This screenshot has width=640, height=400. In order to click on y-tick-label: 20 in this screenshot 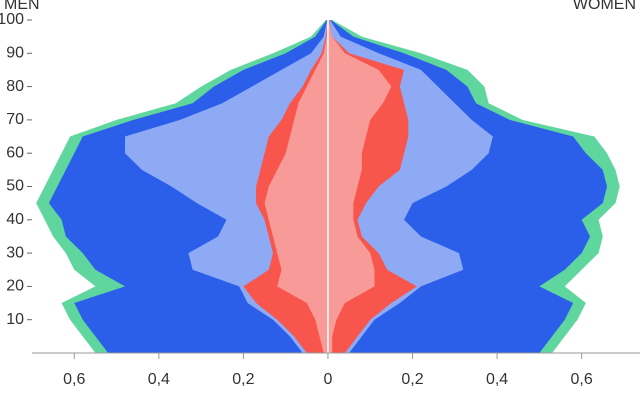, I will do `click(15, 286)`.